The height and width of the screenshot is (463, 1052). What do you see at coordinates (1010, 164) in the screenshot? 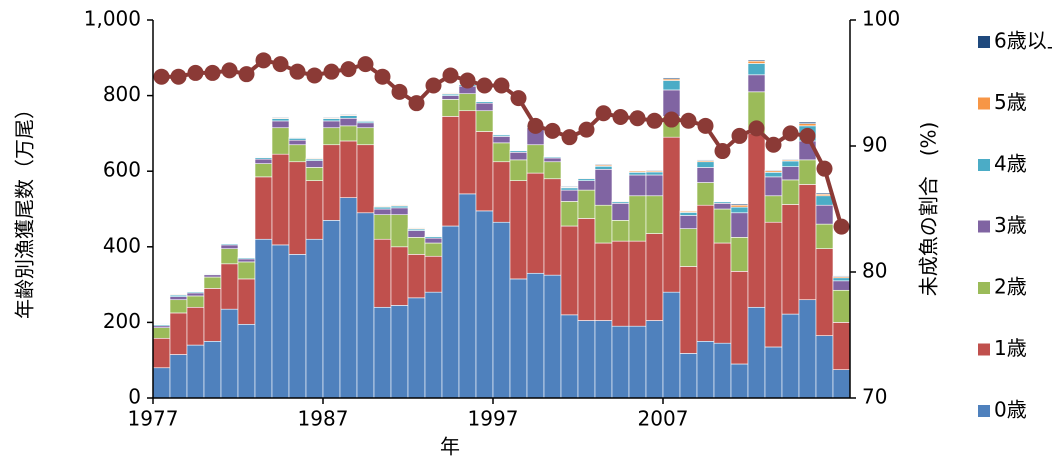
I see `legend-label: 4歳` at bounding box center [1010, 164].